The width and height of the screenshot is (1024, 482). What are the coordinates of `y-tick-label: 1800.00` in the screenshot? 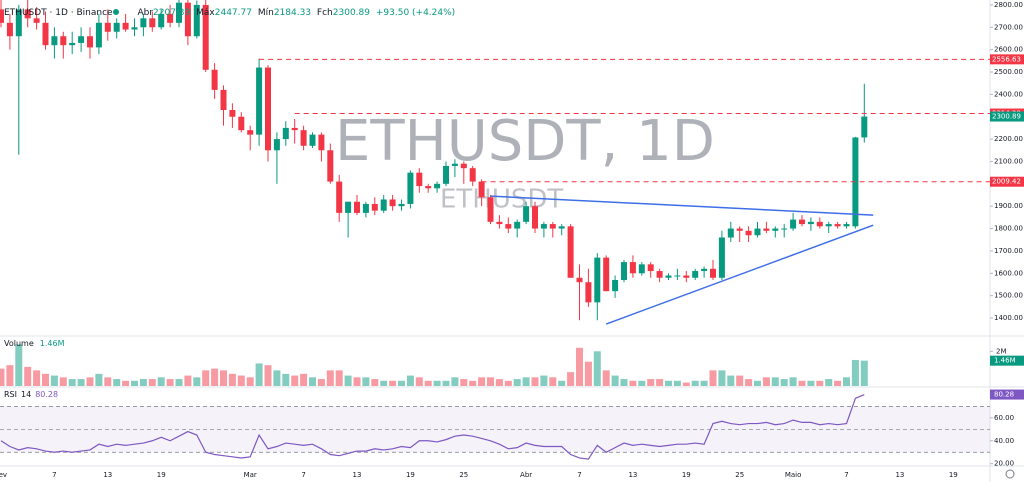 It's located at (1008, 229).